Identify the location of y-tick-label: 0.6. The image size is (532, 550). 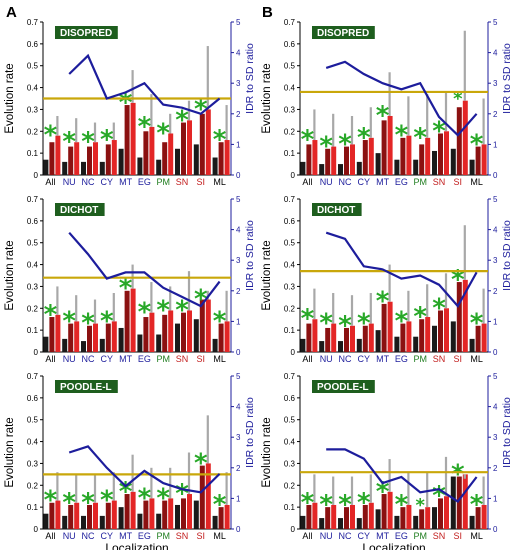
(290, 44).